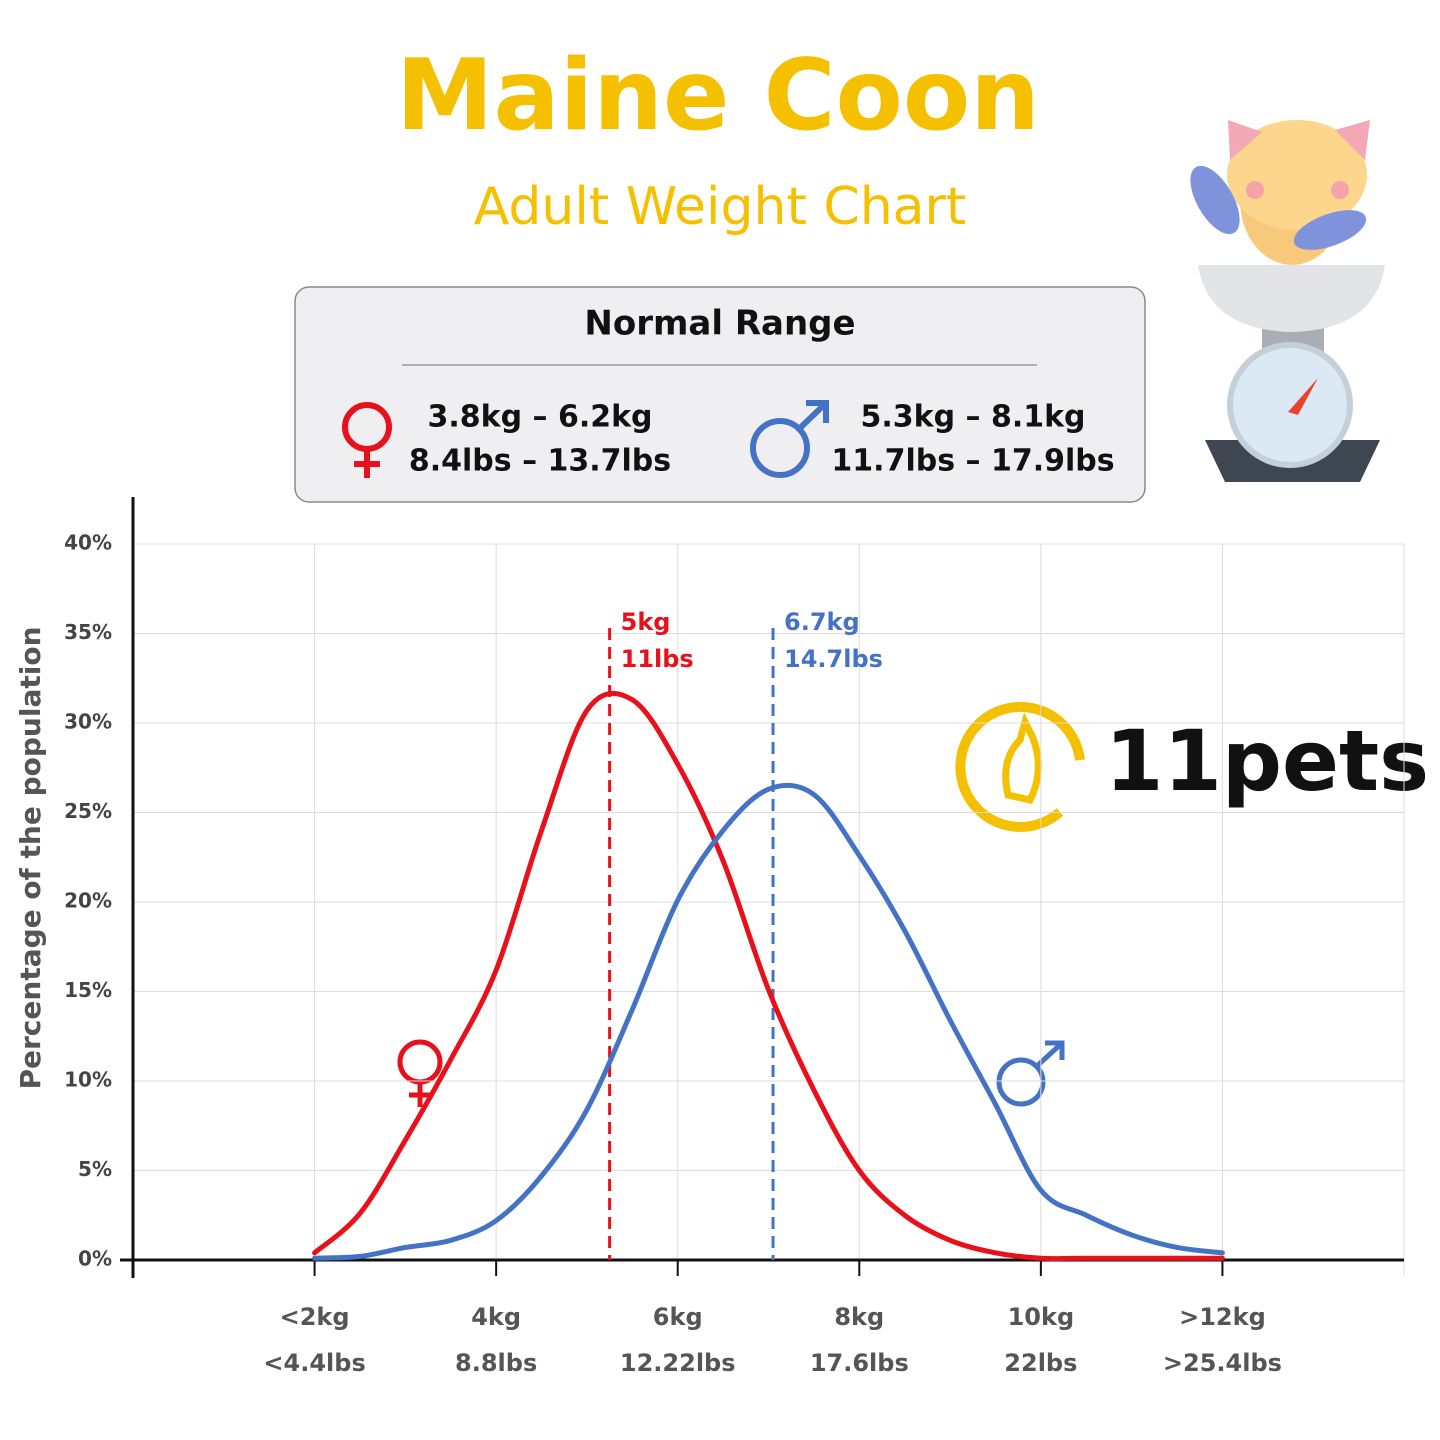  I want to click on y-tick-label: 35%, so click(88, 632).